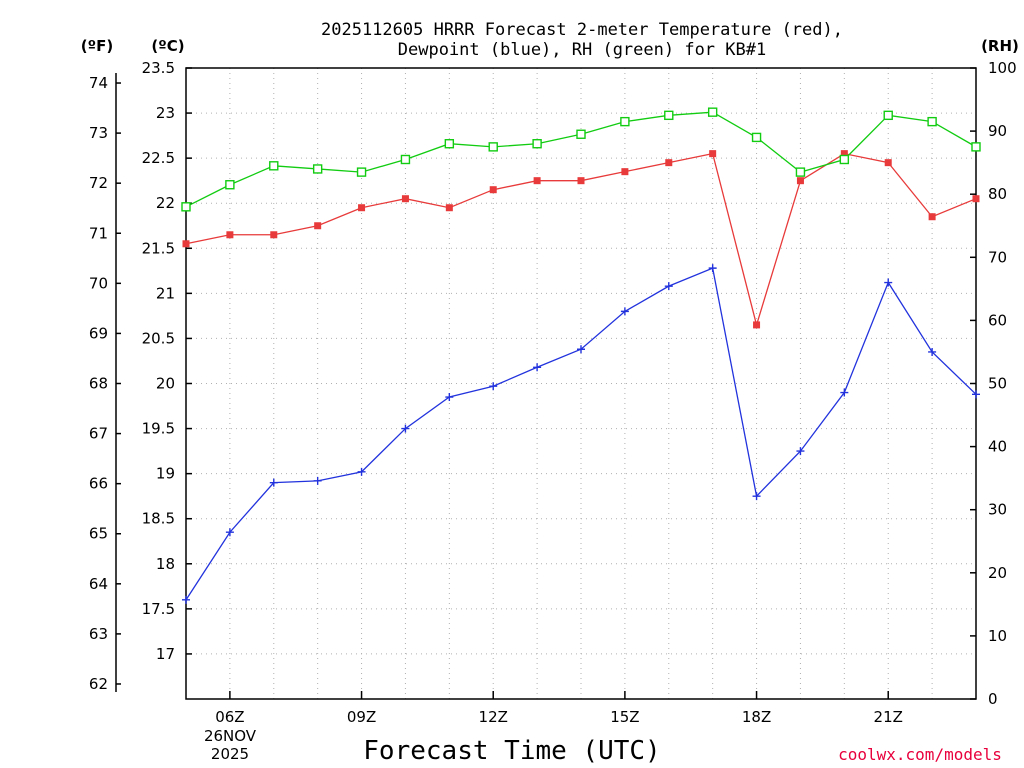 The image size is (1024, 768). What do you see at coordinates (98, 133) in the screenshot?
I see `fahrenheit-tick-label: 73` at bounding box center [98, 133].